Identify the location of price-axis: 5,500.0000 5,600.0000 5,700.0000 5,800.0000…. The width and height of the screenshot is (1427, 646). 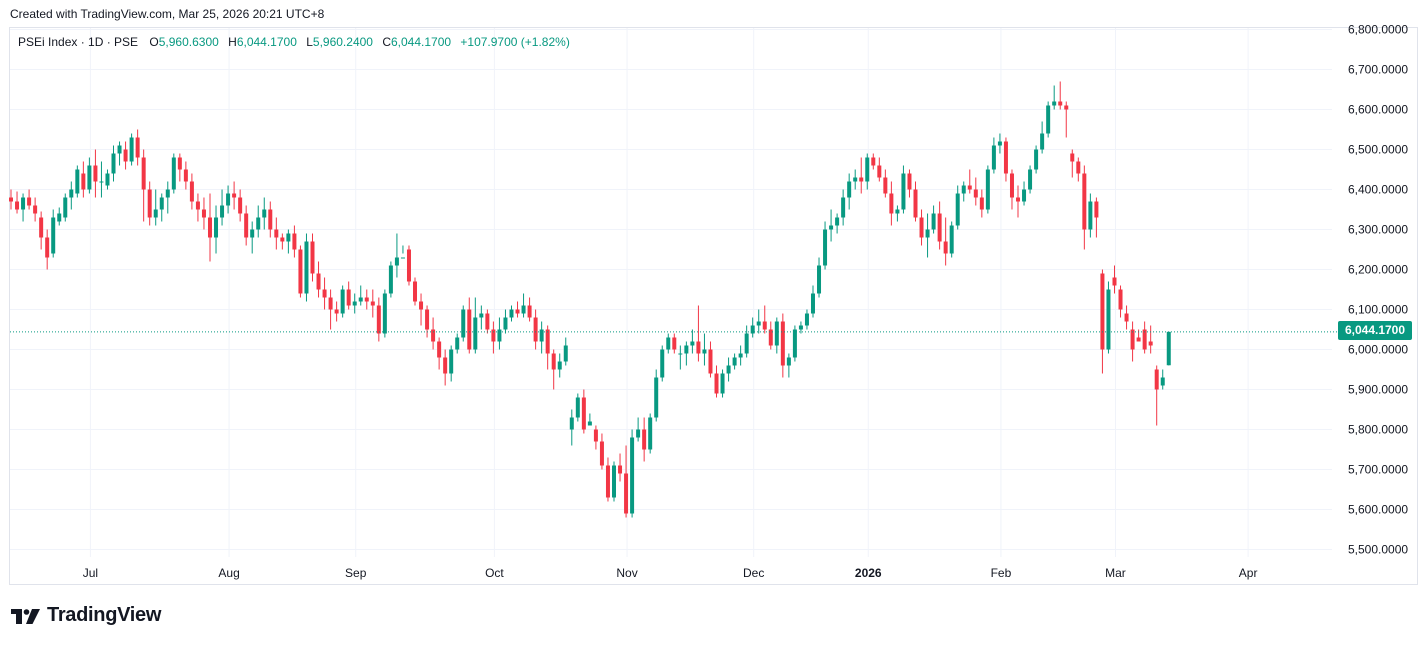
(1378, 290).